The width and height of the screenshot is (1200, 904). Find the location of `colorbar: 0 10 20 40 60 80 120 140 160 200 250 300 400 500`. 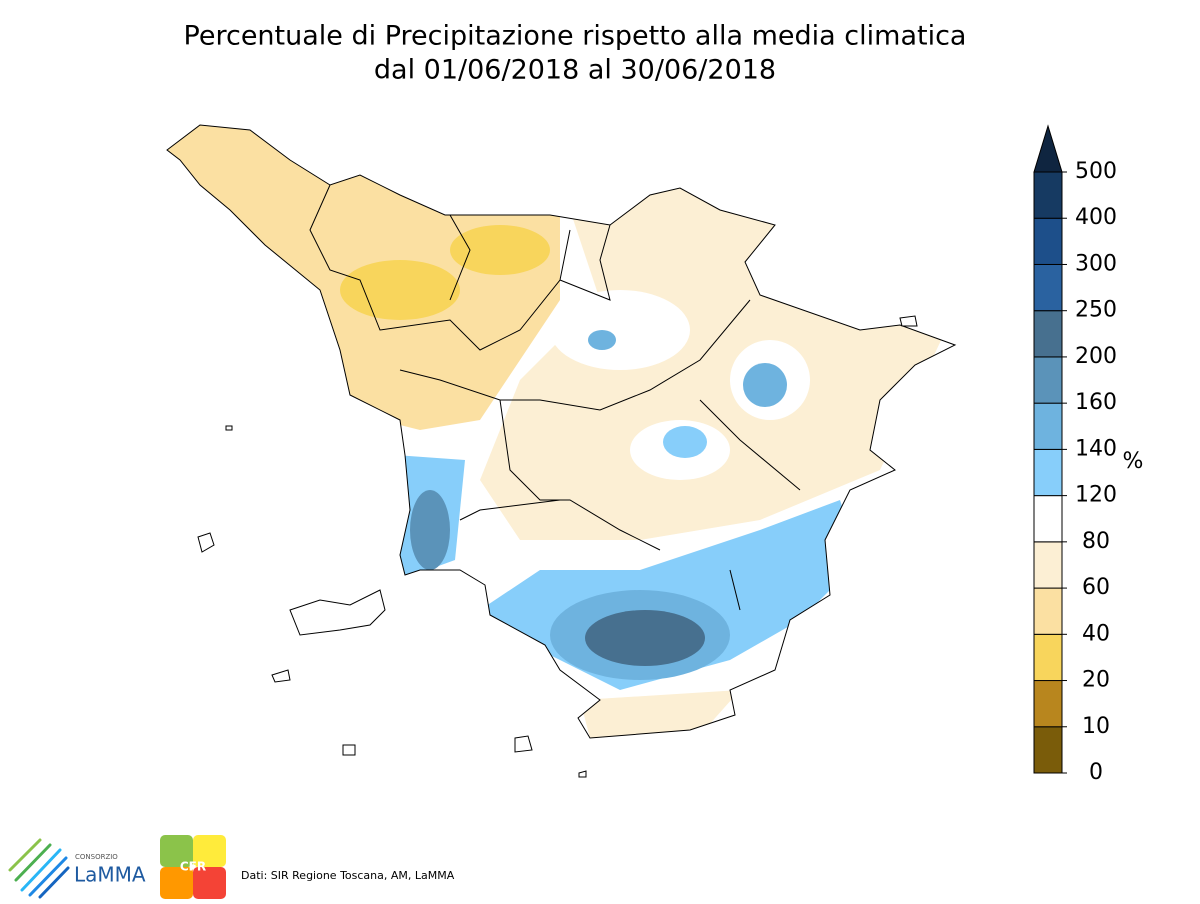

colorbar: 0 10 20 40 60 80 120 140 160 200 250 300 400 500 is located at coordinates (1075, 454).